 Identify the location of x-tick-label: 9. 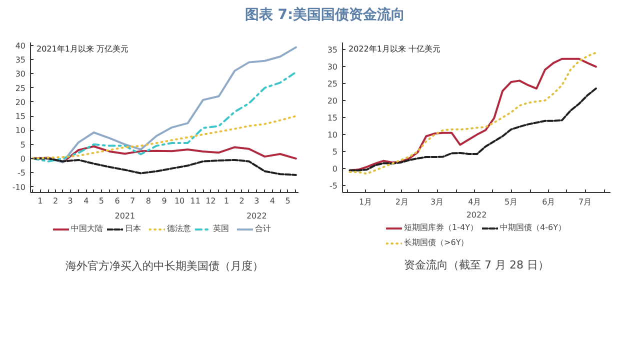
(164, 201).